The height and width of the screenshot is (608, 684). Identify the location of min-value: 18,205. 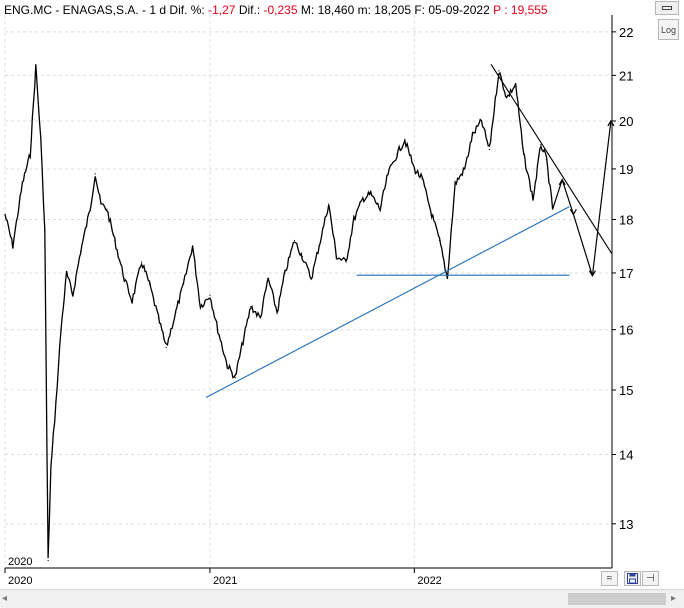
(392, 10).